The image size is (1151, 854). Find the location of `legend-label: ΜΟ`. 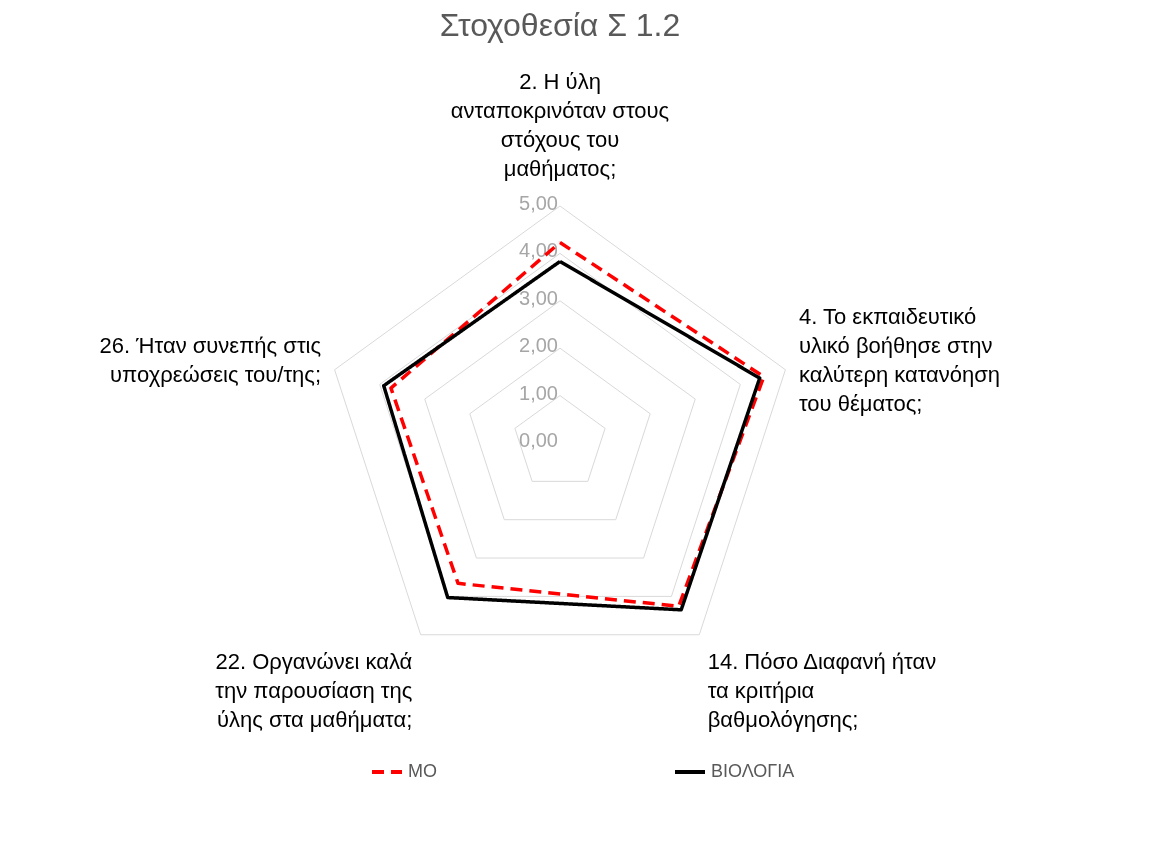

legend-label: ΜΟ is located at coordinates (422, 771).